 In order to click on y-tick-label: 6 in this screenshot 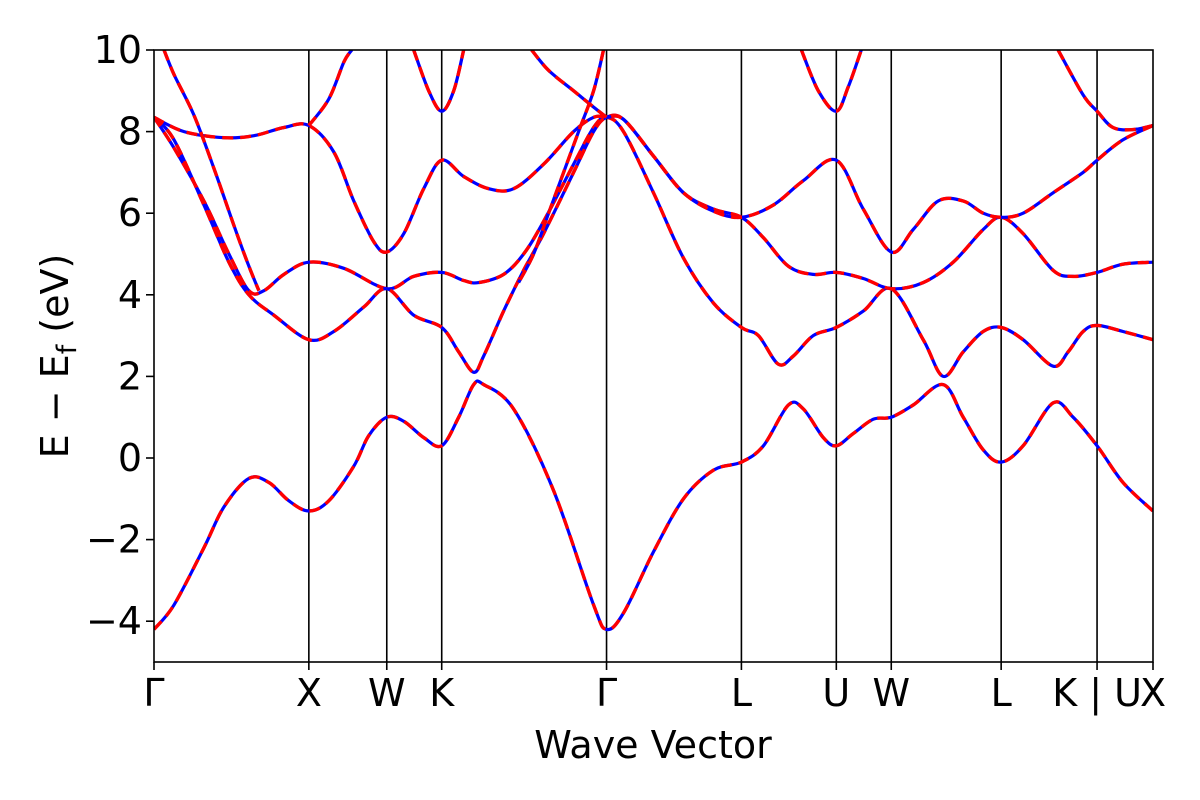, I will do `click(130, 213)`.